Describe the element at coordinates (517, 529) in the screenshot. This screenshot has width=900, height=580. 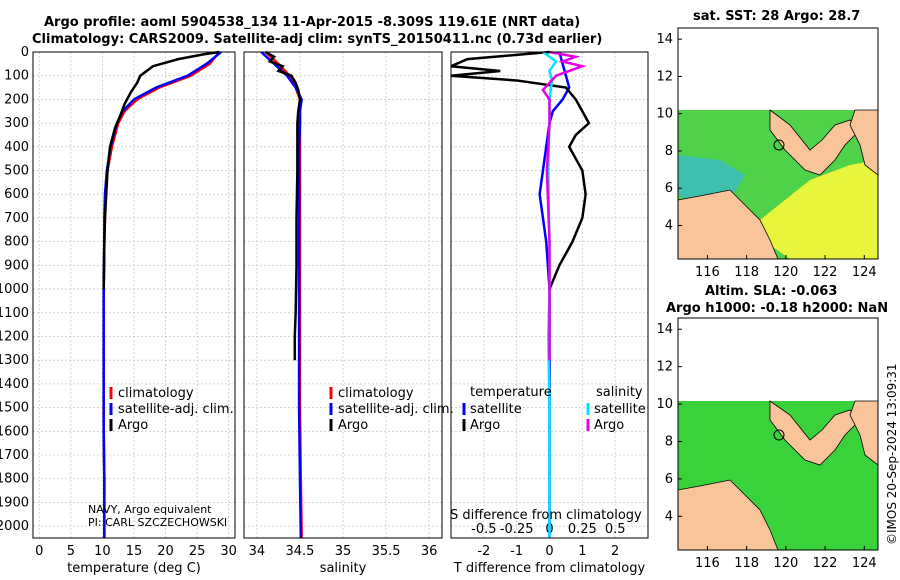
I see `s-tick-label: -0.25` at that location.